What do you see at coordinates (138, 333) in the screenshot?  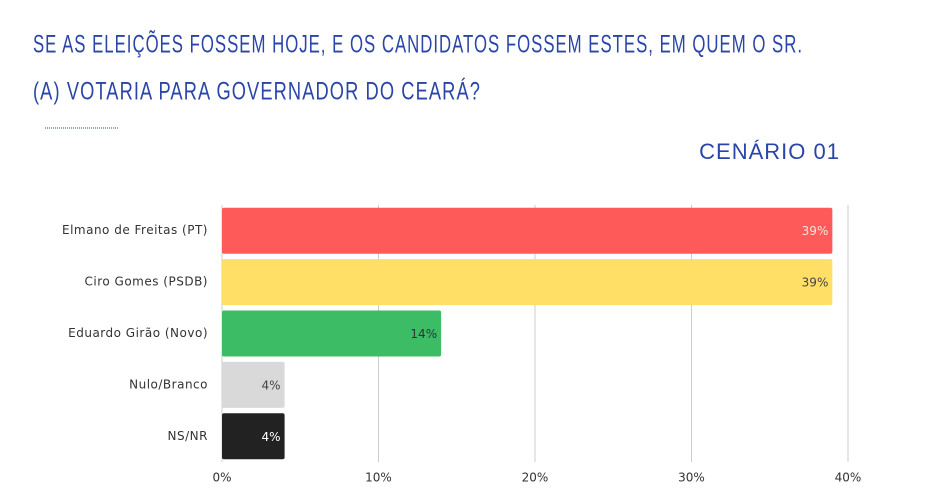 I see `y-tick-label: Eduardo Girão (Novo)` at bounding box center [138, 333].